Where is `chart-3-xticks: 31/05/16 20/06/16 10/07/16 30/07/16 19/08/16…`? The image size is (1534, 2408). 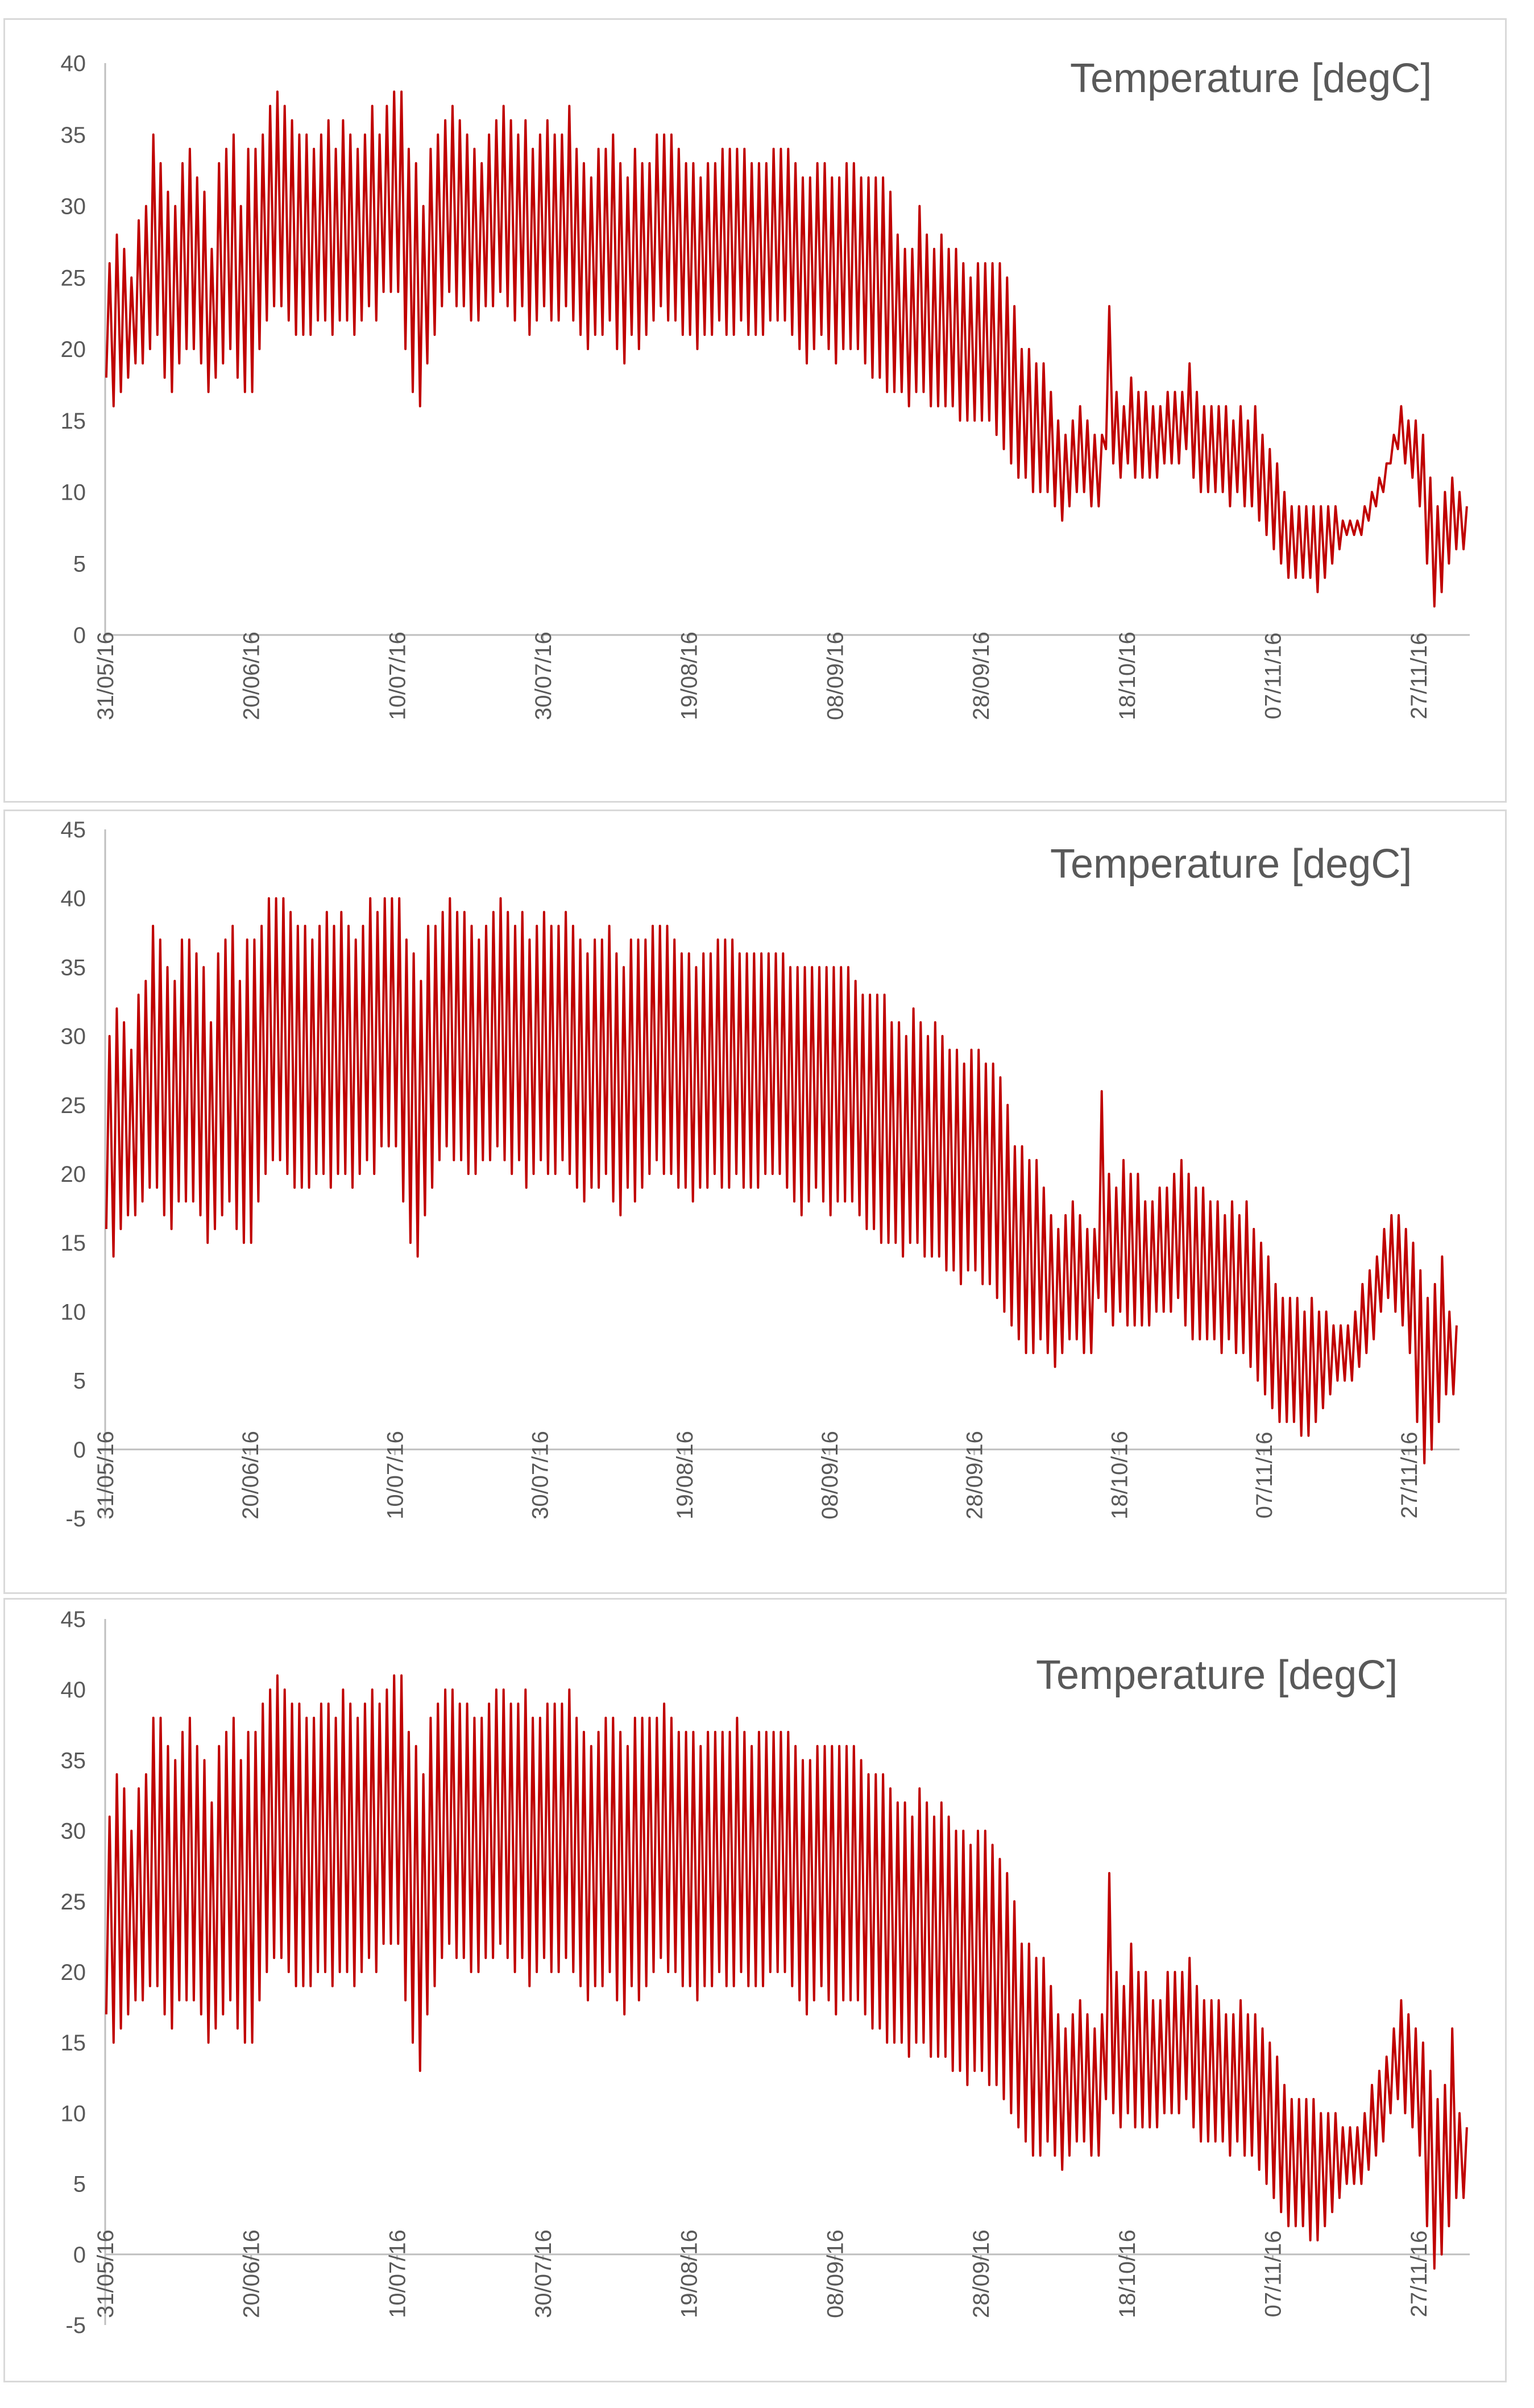 chart-3-xticks: 31/05/16 20/06/16 10/07/16 30/07/16 19/08/16… is located at coordinates (762, 2274).